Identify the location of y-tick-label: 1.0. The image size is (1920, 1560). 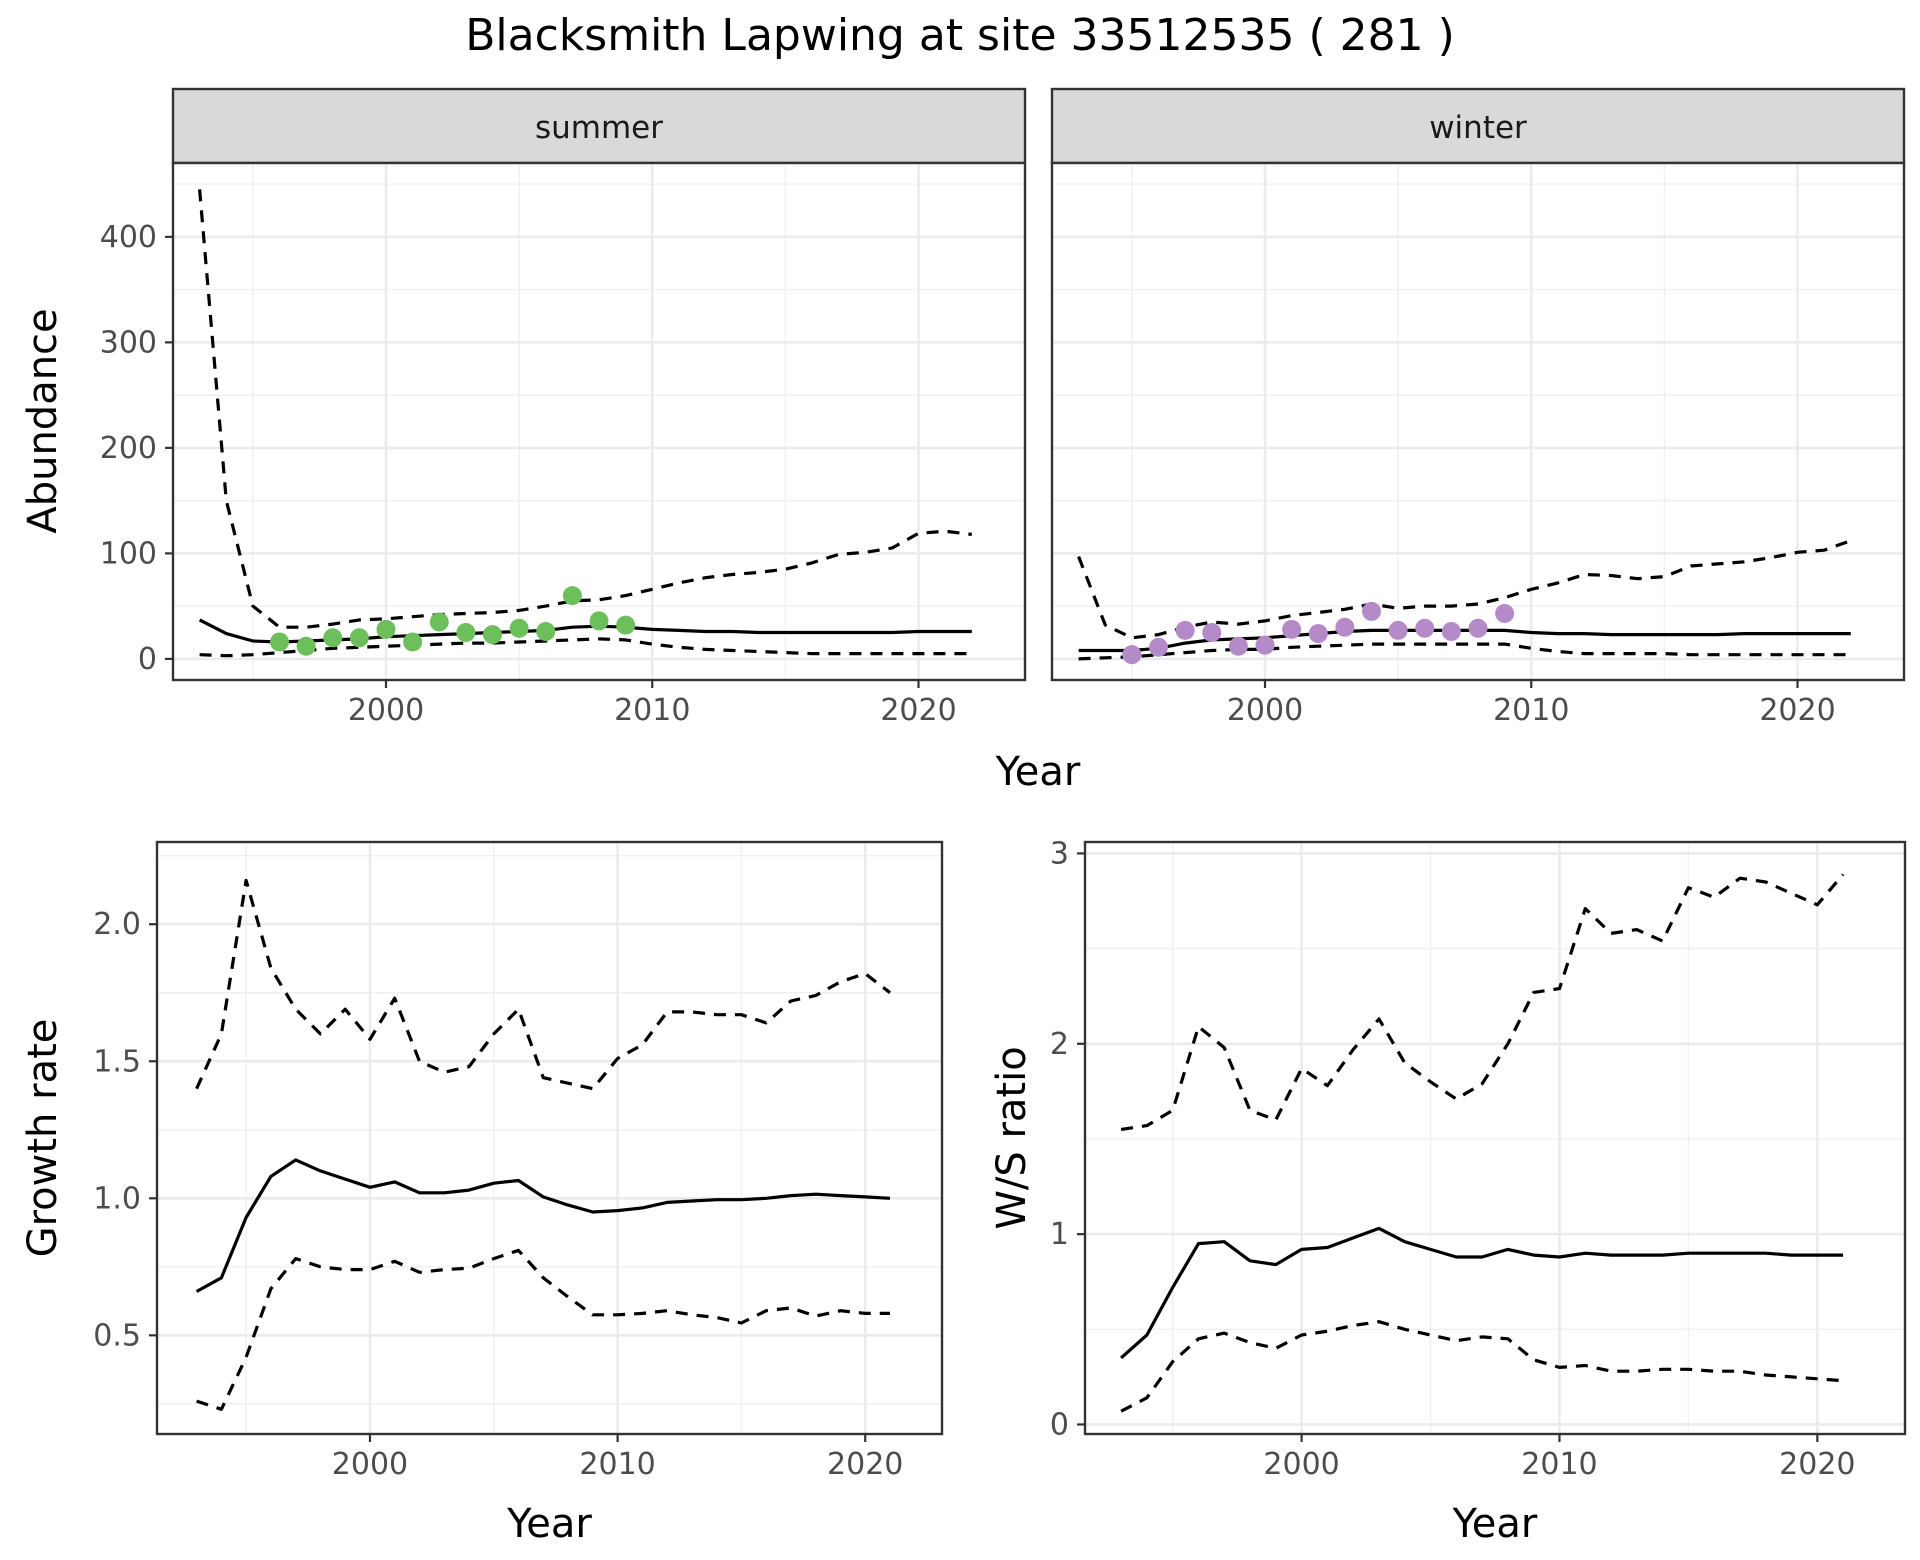
(117, 1198).